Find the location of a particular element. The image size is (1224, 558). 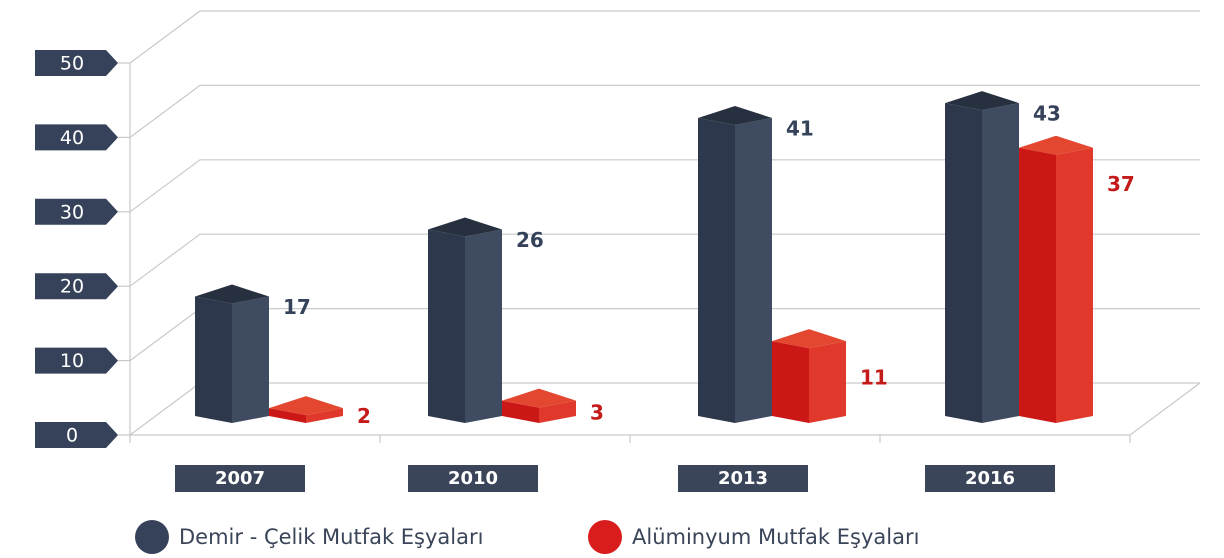

y-tick-label: 50 is located at coordinates (72, 64).